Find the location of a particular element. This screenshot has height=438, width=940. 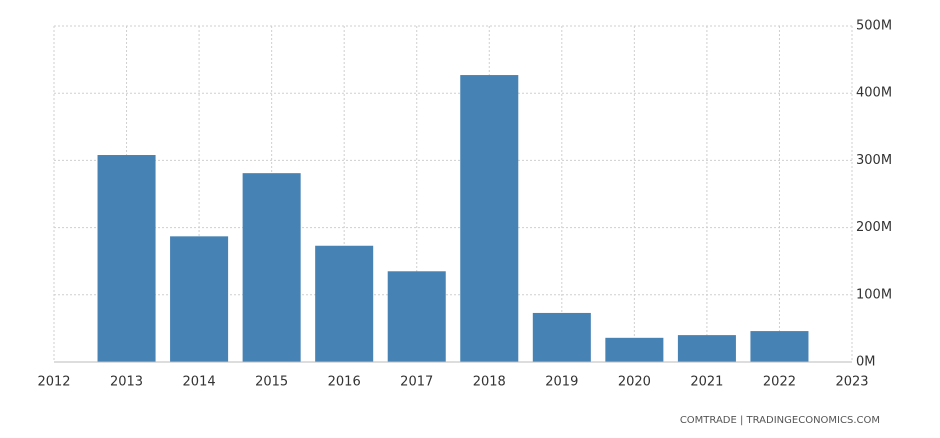

source: COMTRADE | TRADINGECONOMICS.COM is located at coordinates (780, 420).